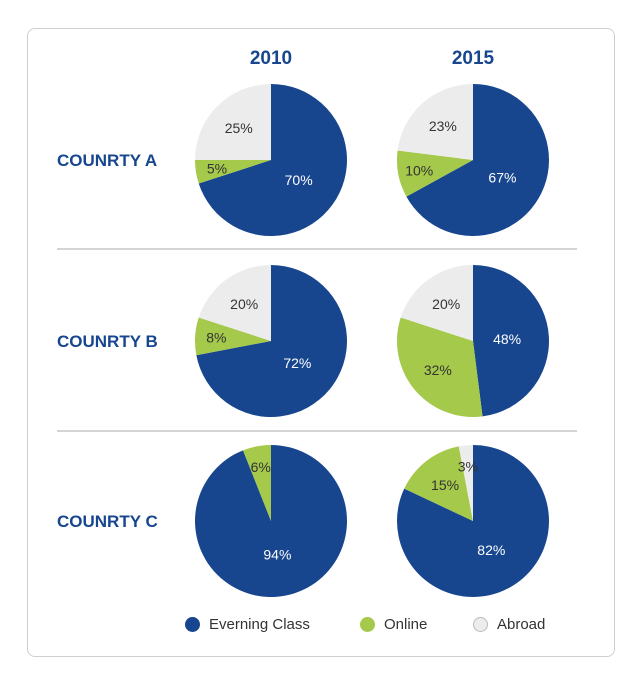 The image size is (640, 682). Describe the element at coordinates (297, 363) in the screenshot. I see `data-label: 72%` at that location.